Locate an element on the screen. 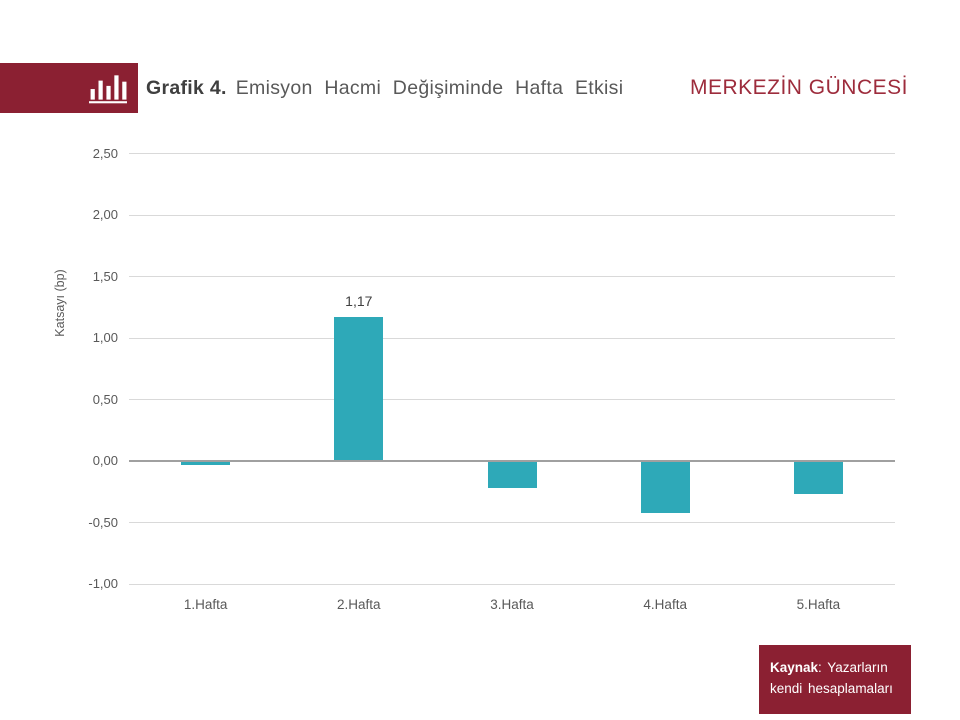 The width and height of the screenshot is (960, 720). x-tick-label: 2.Hafta is located at coordinates (359, 604).